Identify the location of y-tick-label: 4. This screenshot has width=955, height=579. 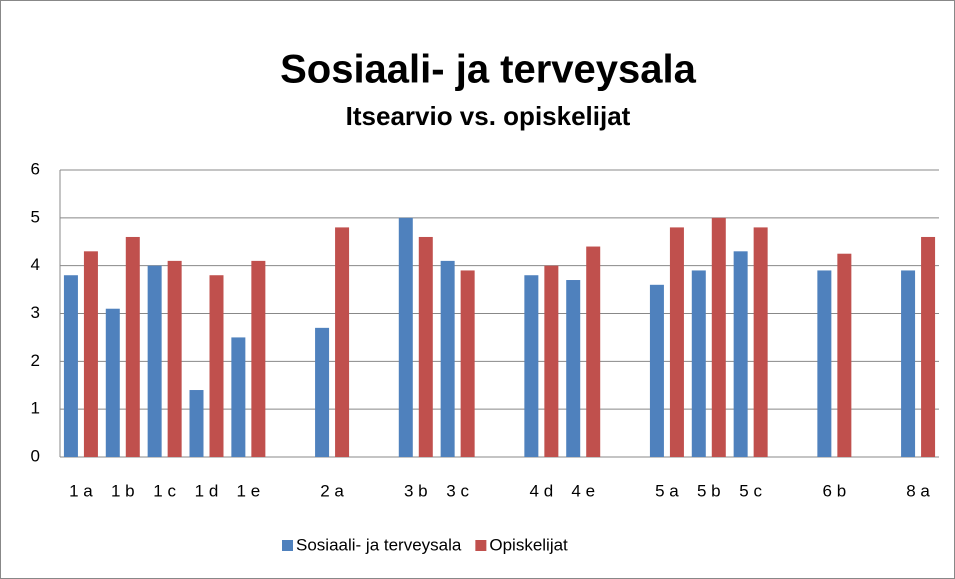
(35, 264).